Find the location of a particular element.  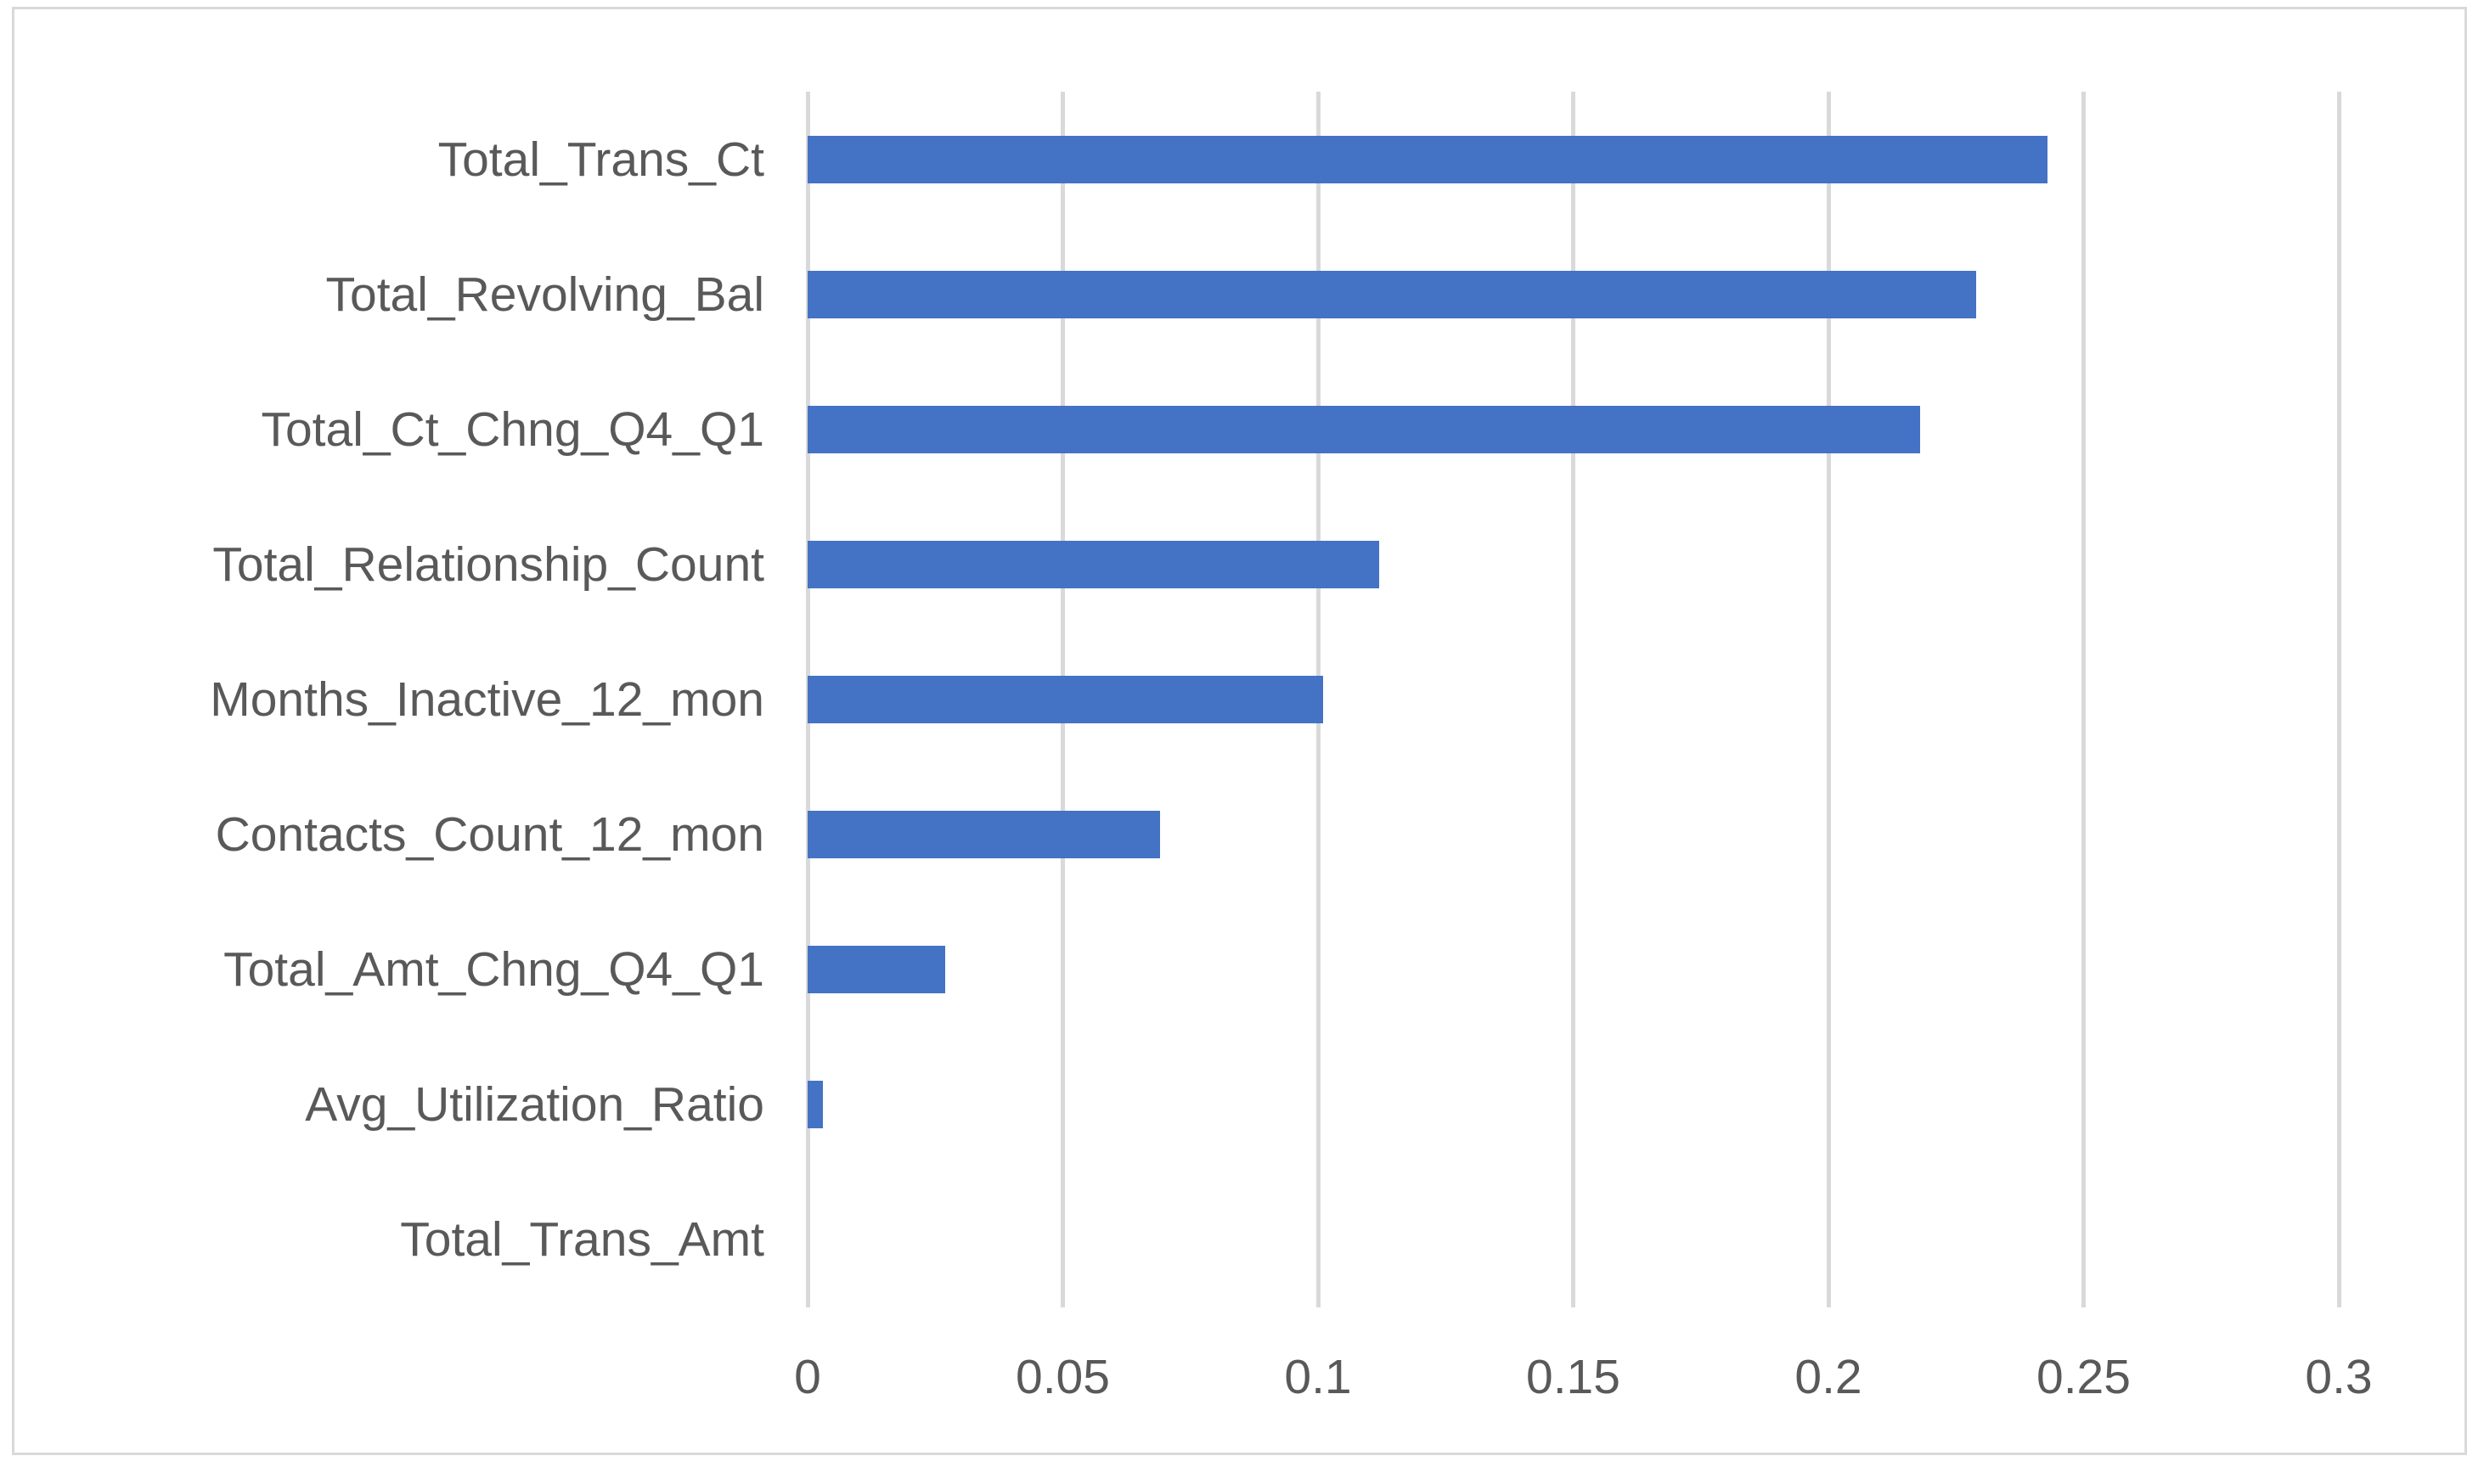

x-tick-label: 0 is located at coordinates (807, 1377).